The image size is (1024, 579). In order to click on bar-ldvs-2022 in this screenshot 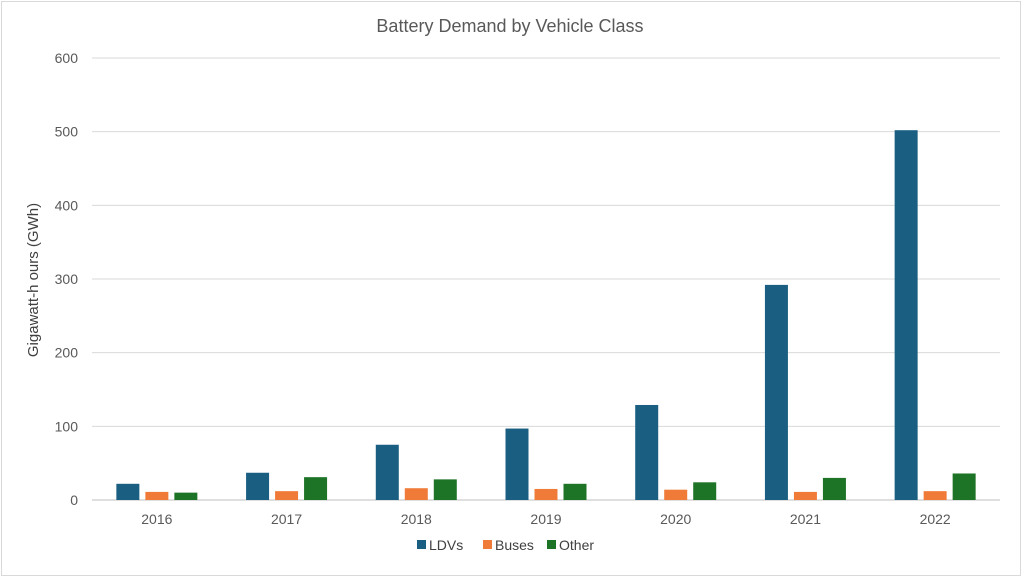, I will do `click(906, 315)`.